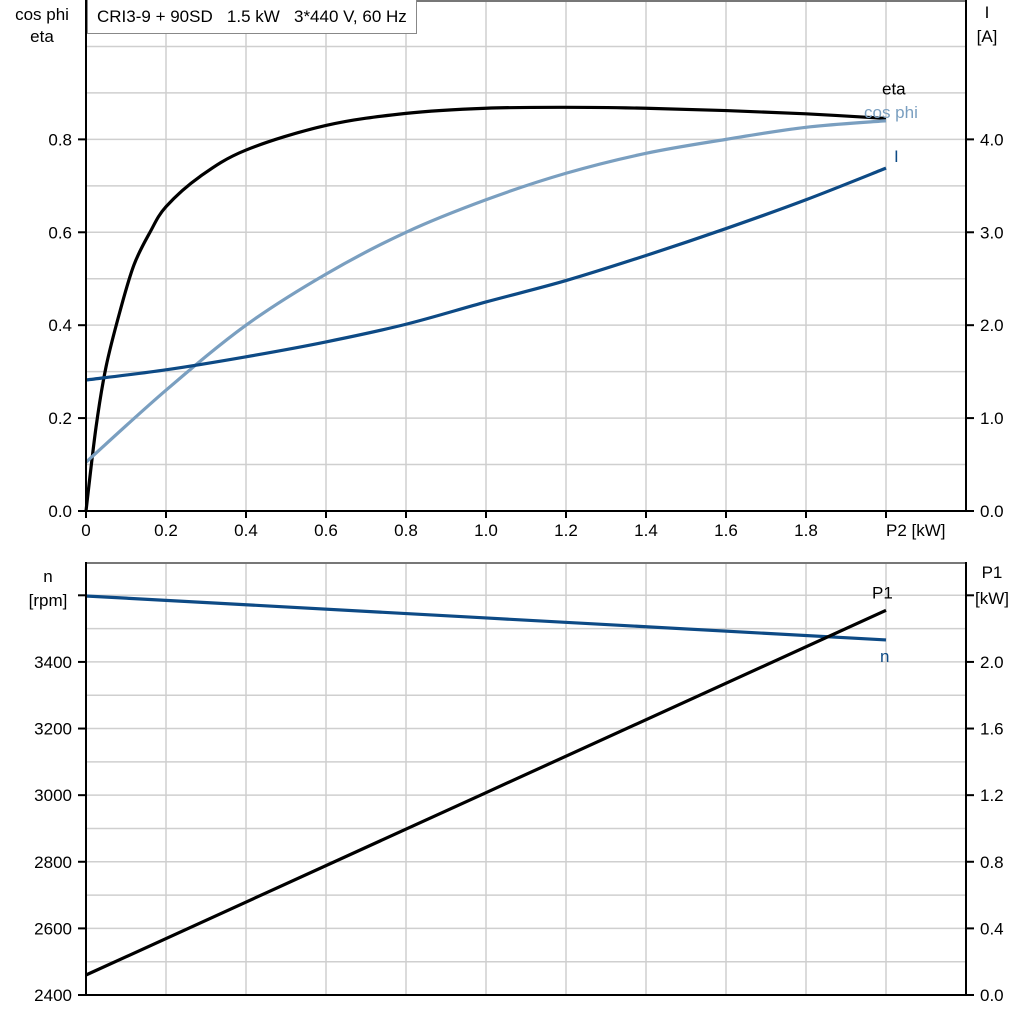 Image resolution: width=1024 pixels, height=1024 pixels. I want to click on top-right-tick-label: 0.0, so click(992, 511).